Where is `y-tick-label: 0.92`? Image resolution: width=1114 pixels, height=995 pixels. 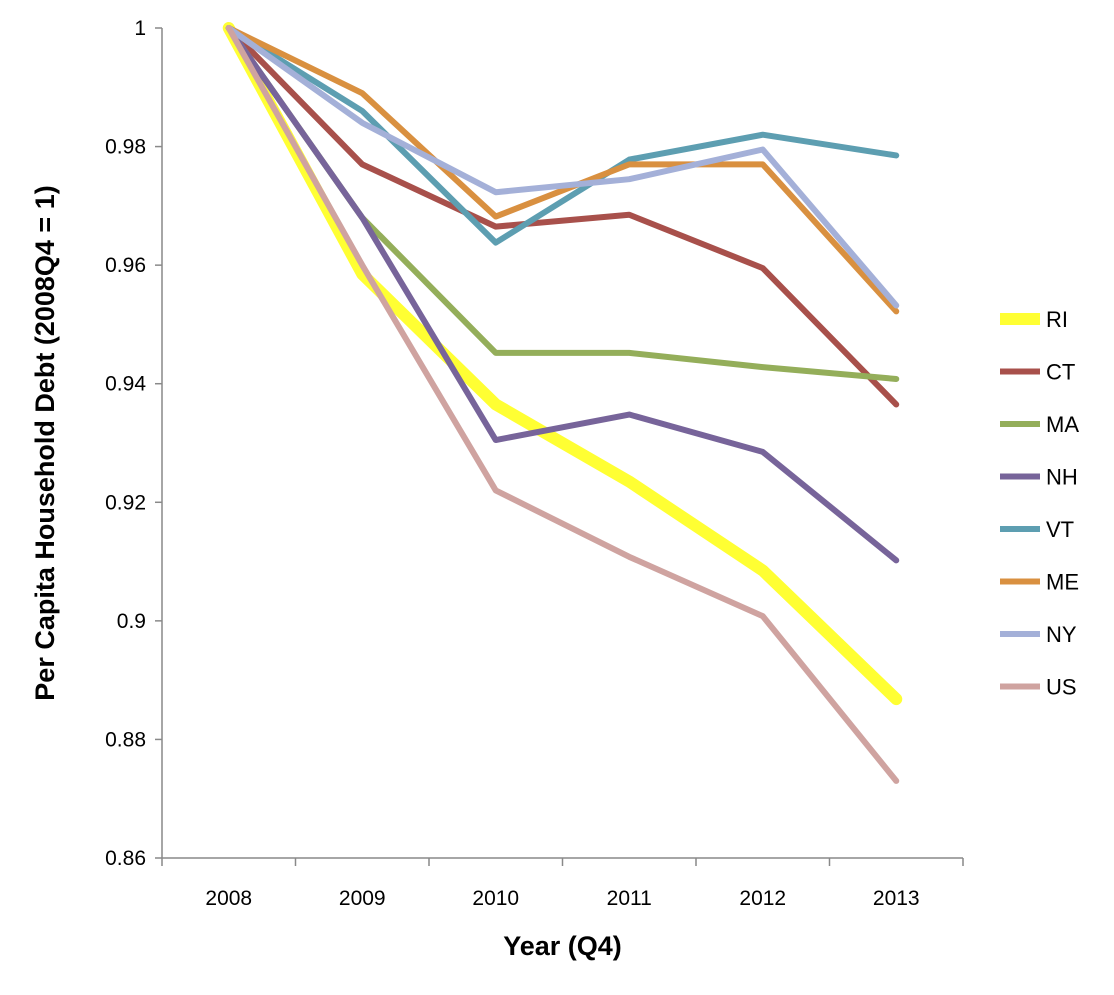
y-tick-label: 0.92 is located at coordinates (125, 502).